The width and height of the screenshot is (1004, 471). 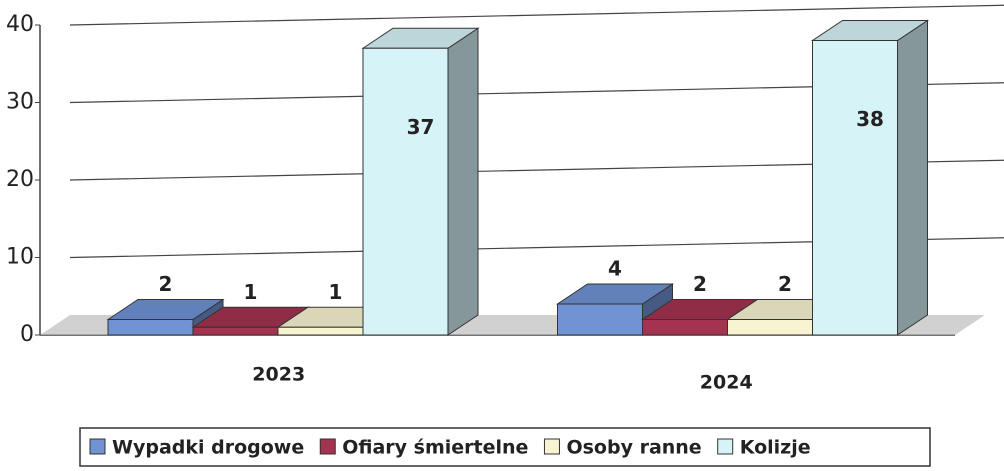 I want to click on x-tick-label: 2024, so click(x=726, y=383).